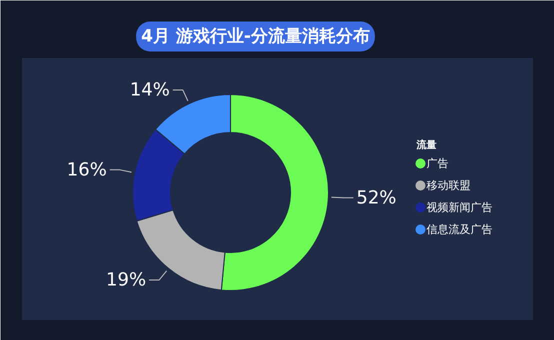  What do you see at coordinates (376, 197) in the screenshot?
I see `data-label: 52%` at bounding box center [376, 197].